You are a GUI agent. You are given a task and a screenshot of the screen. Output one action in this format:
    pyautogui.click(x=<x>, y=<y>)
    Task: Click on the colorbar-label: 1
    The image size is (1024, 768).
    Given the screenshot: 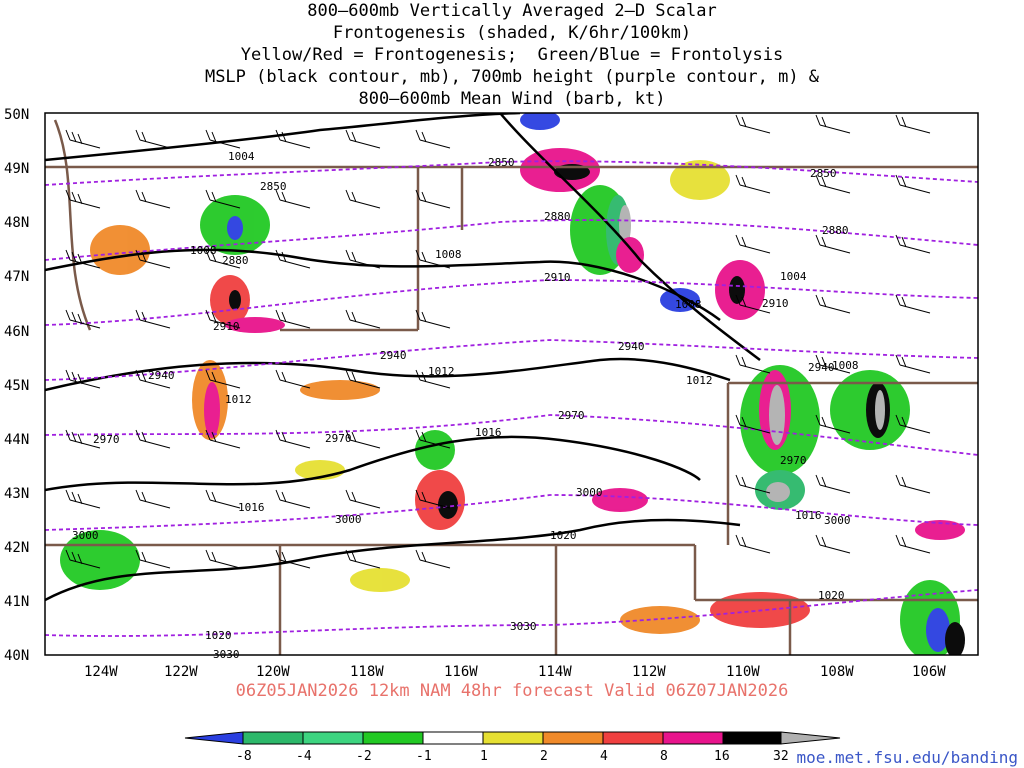 What is the action you would take?
    pyautogui.click(x=484, y=756)
    